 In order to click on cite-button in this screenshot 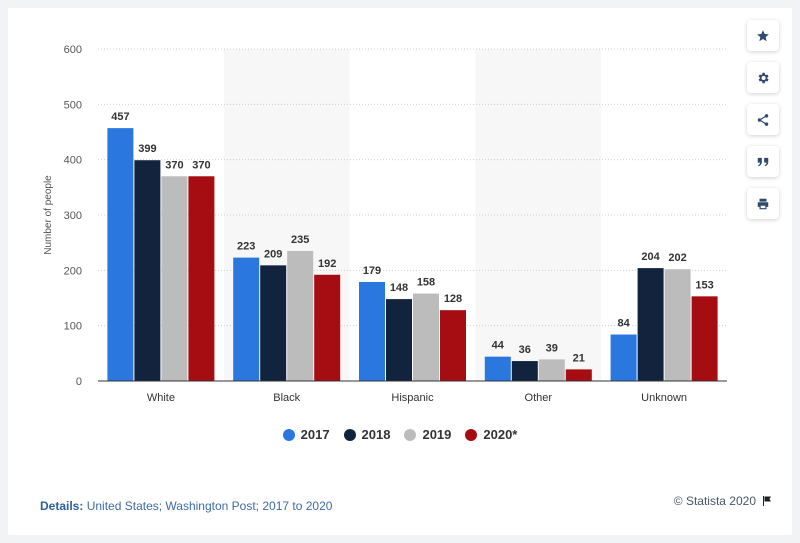, I will do `click(763, 161)`.